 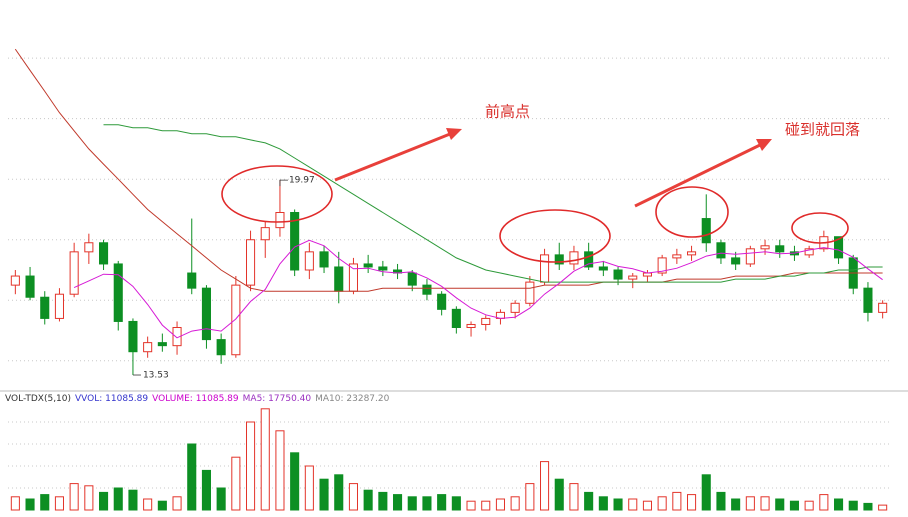 I want to click on high-marker-line, so click(x=283, y=183).